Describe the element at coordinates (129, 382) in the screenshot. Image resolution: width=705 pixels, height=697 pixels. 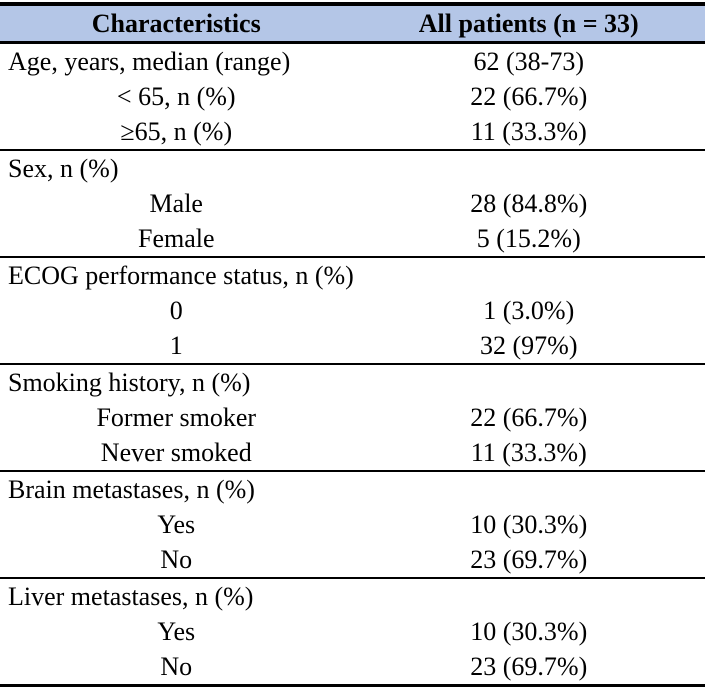
I see `section-label: Smoking history, n (%)` at that location.